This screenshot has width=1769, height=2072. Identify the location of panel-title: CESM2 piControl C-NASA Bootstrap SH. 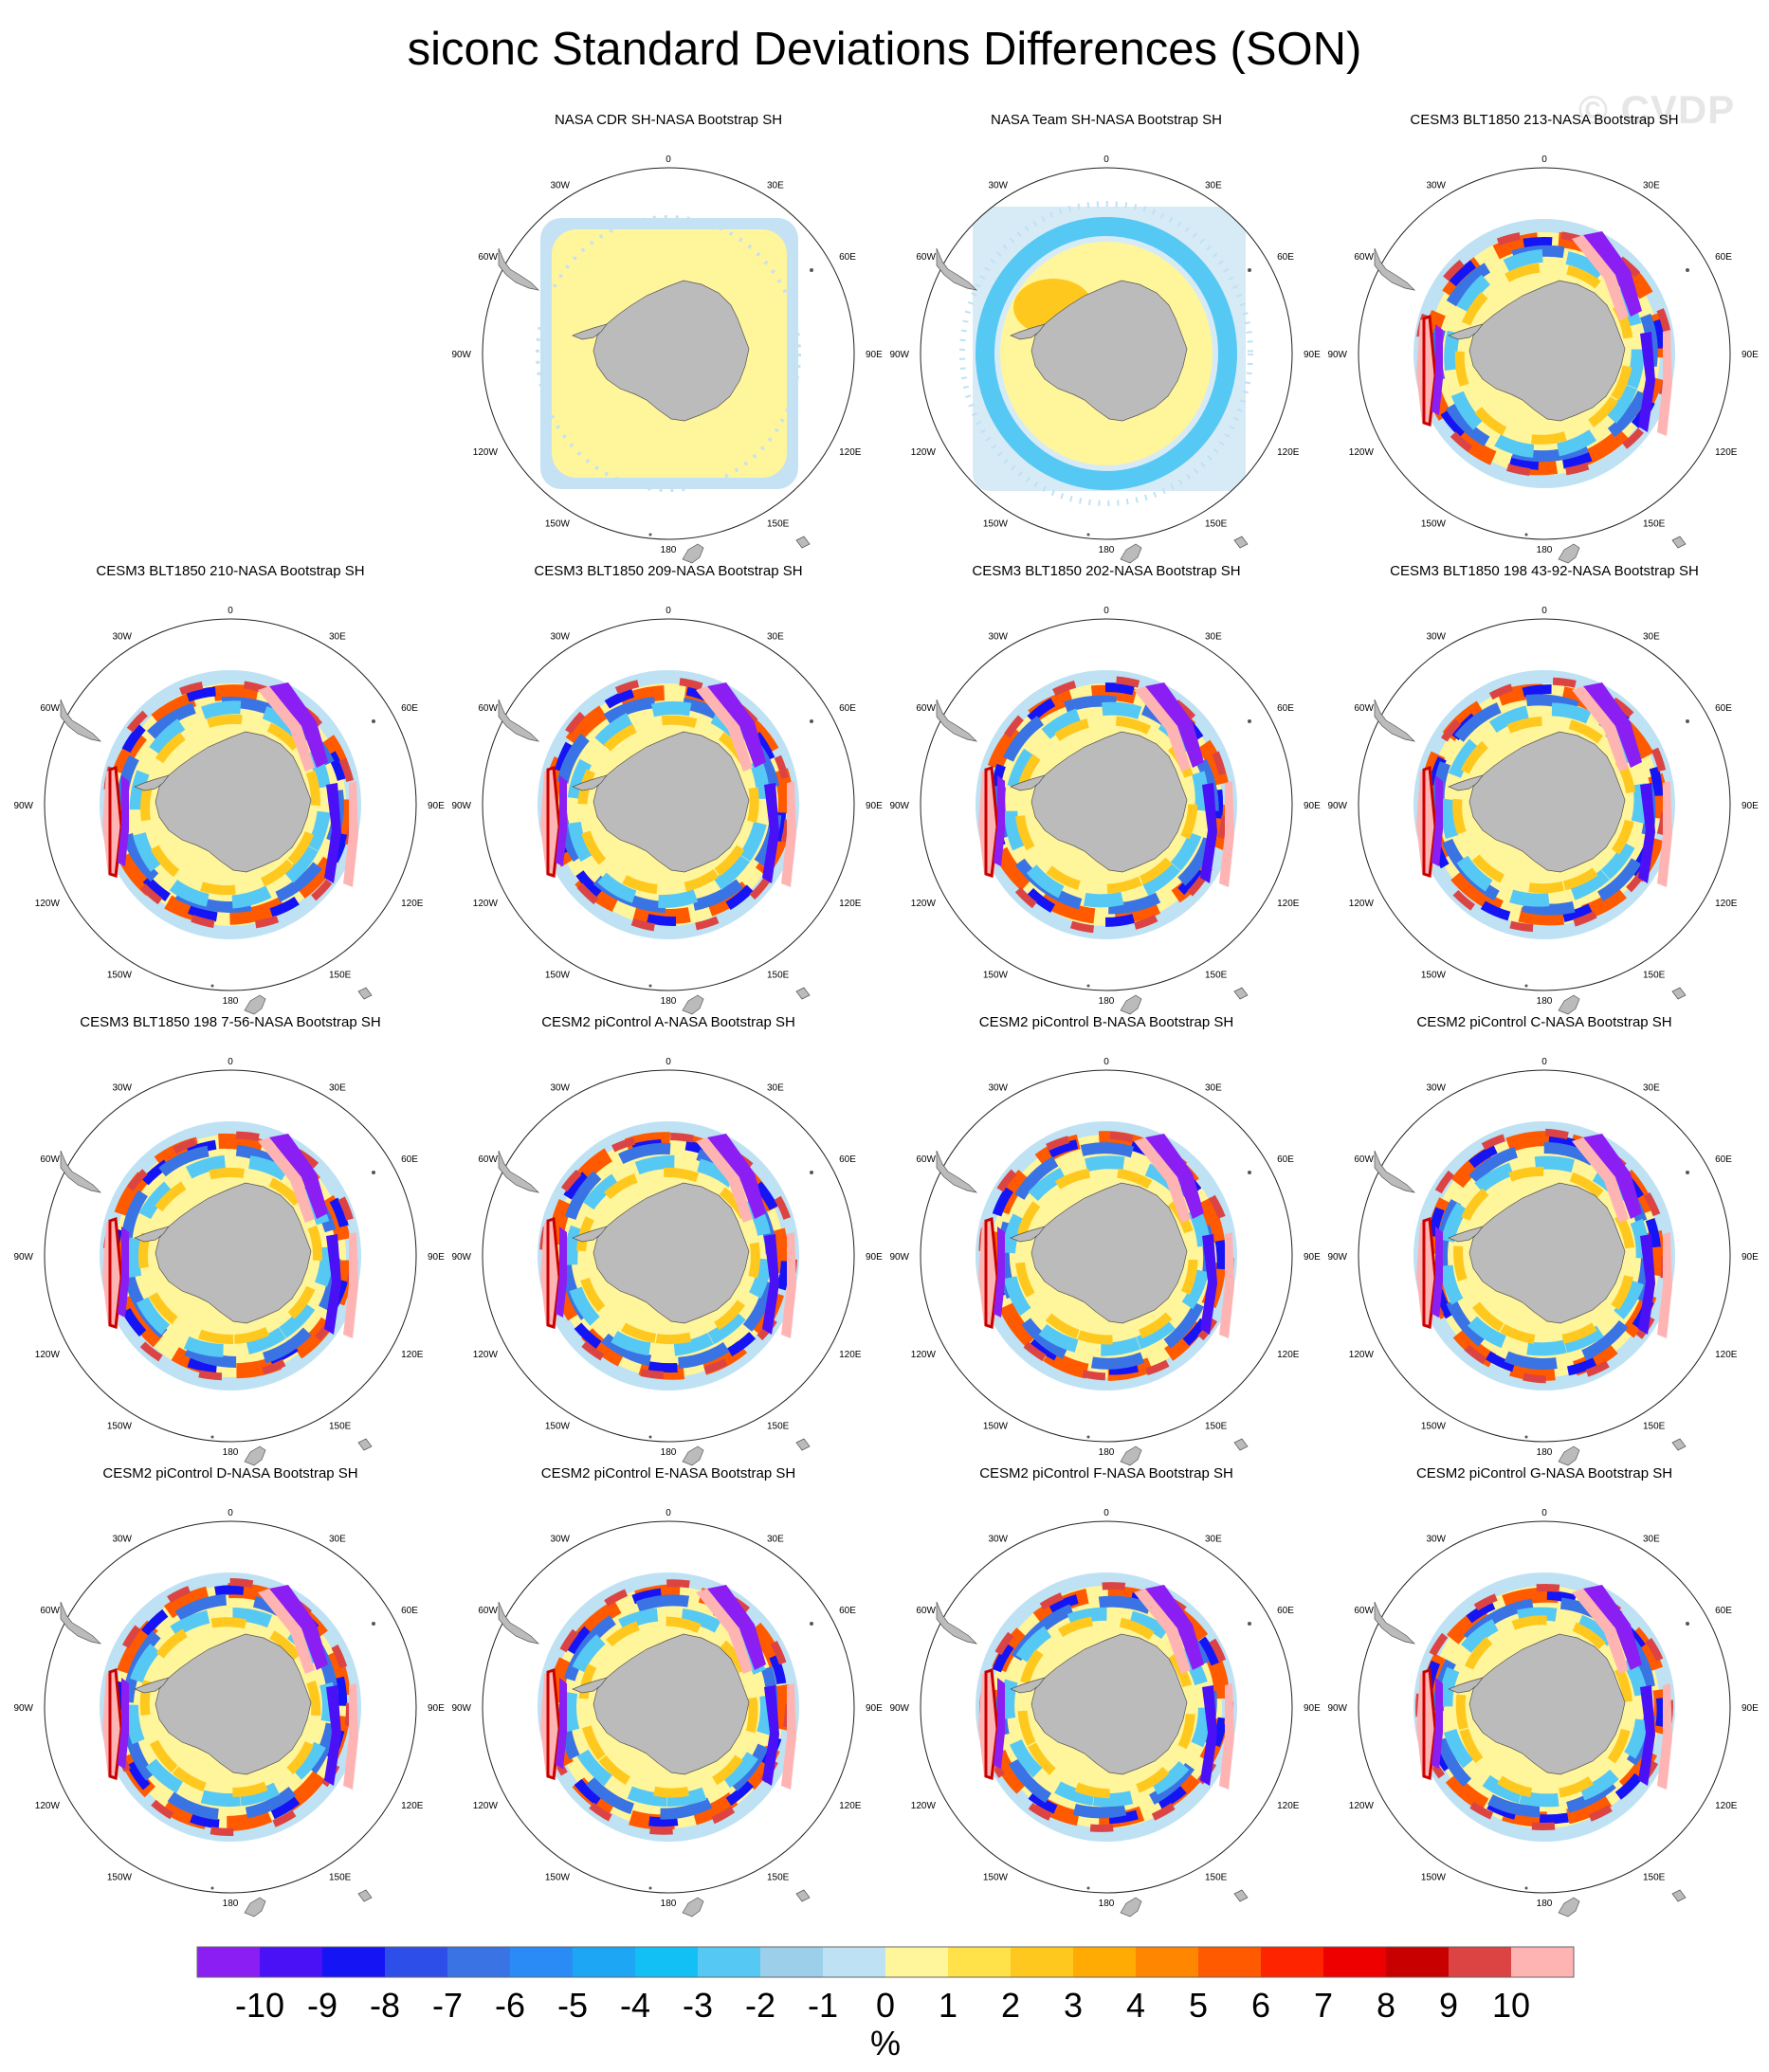
(1544, 1022).